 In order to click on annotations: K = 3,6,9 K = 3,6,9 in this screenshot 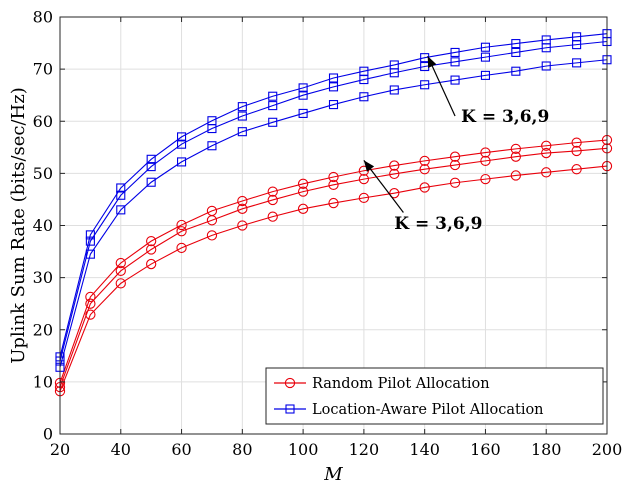, I will do `click(456, 144)`.